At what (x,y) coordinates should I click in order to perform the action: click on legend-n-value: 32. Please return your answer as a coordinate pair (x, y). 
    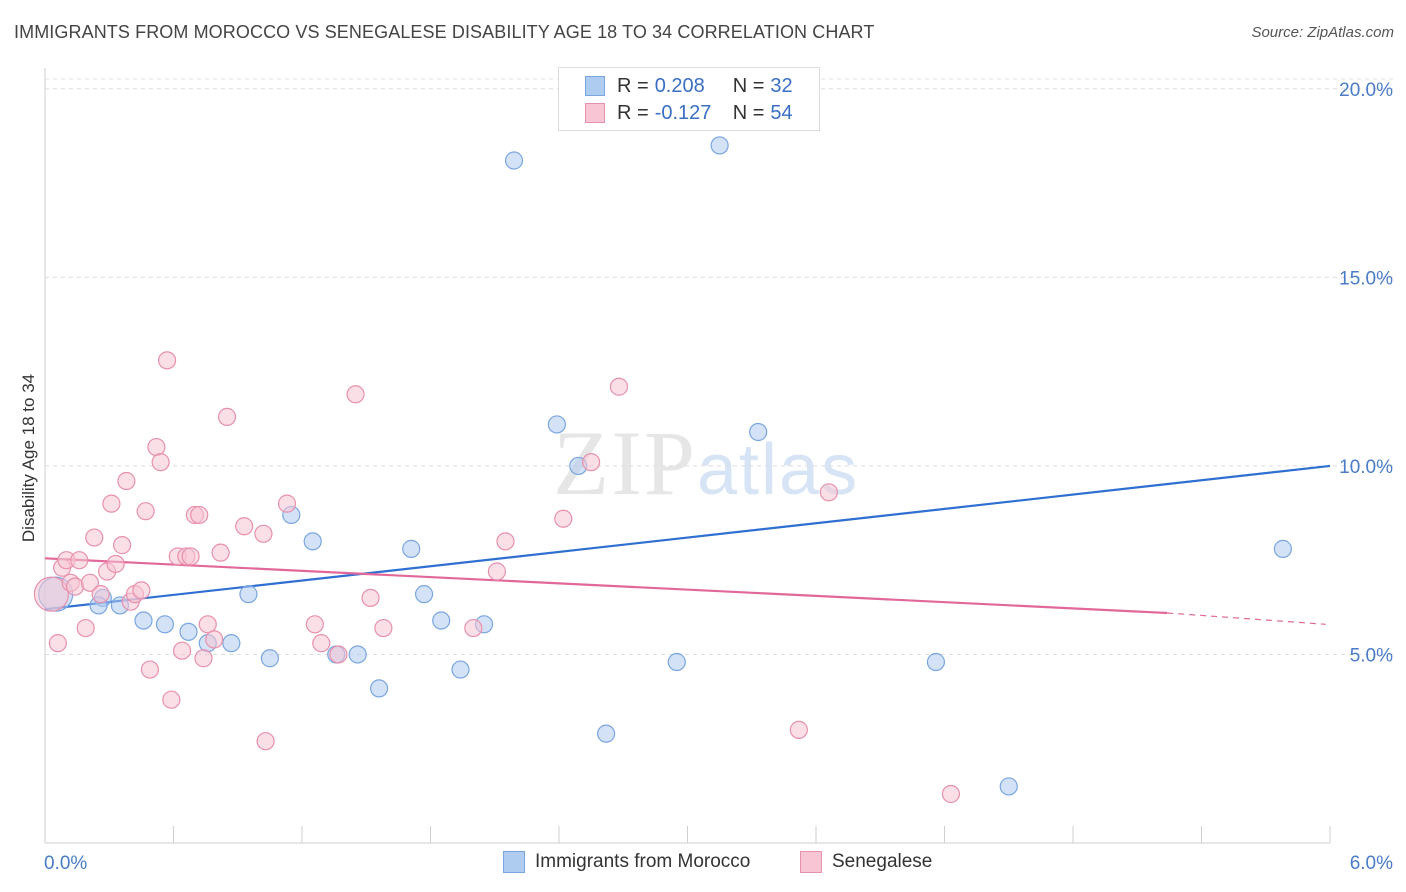
    Looking at the image, I should click on (781, 85).